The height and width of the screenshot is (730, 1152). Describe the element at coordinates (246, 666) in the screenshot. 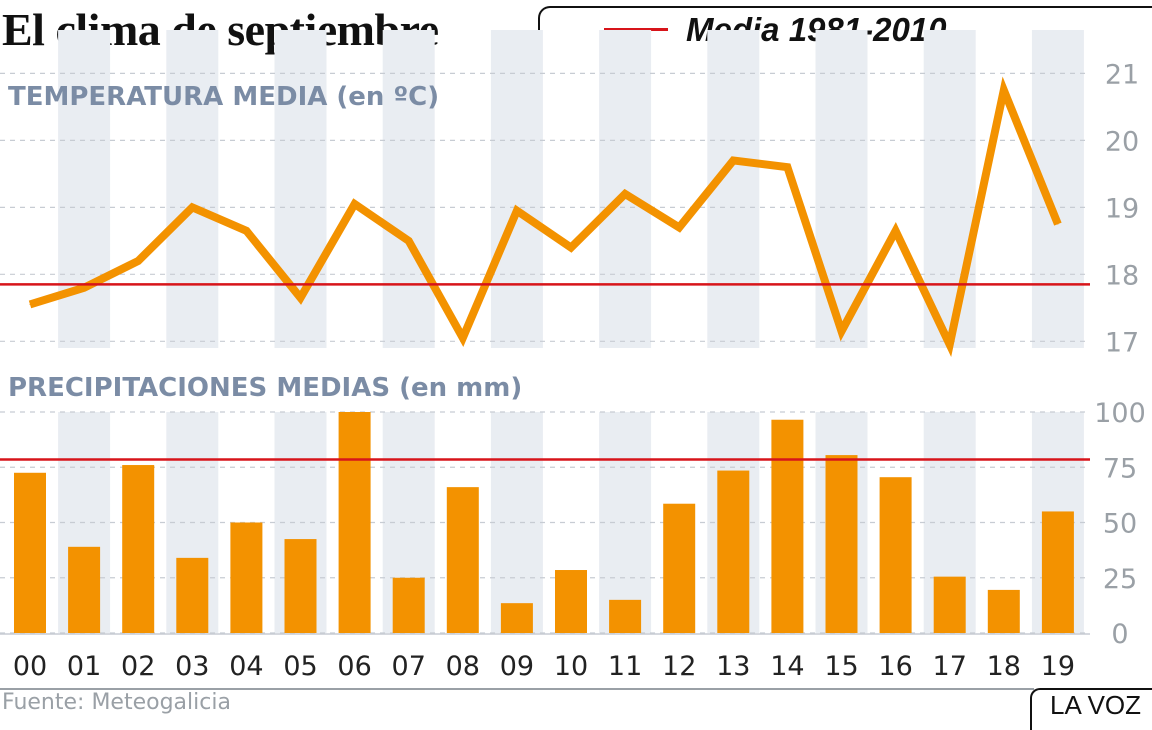

I see `xtick-04: 04` at that location.